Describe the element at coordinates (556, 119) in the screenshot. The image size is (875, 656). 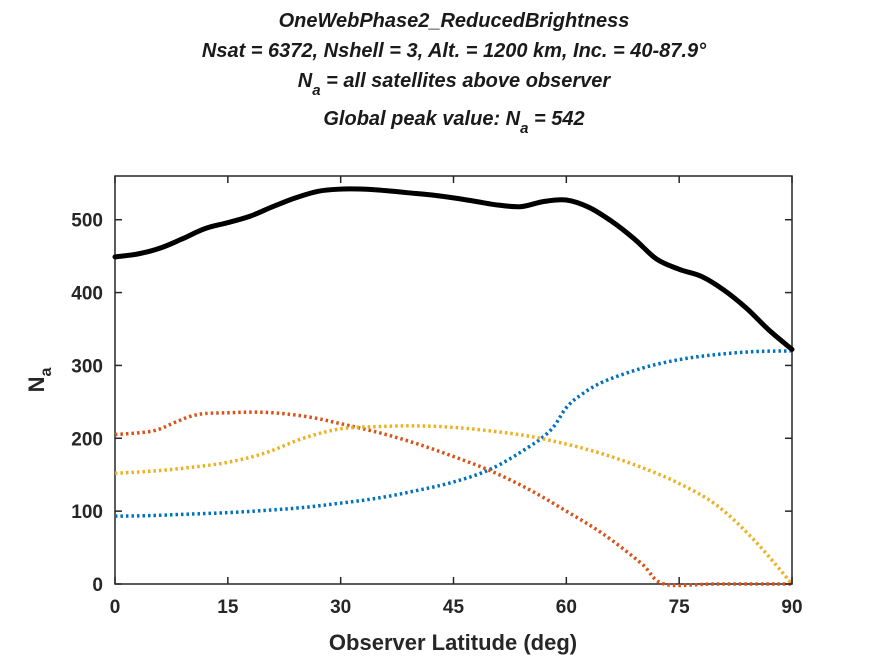
I see `chart-title-line-4-suffix: = 542` at that location.